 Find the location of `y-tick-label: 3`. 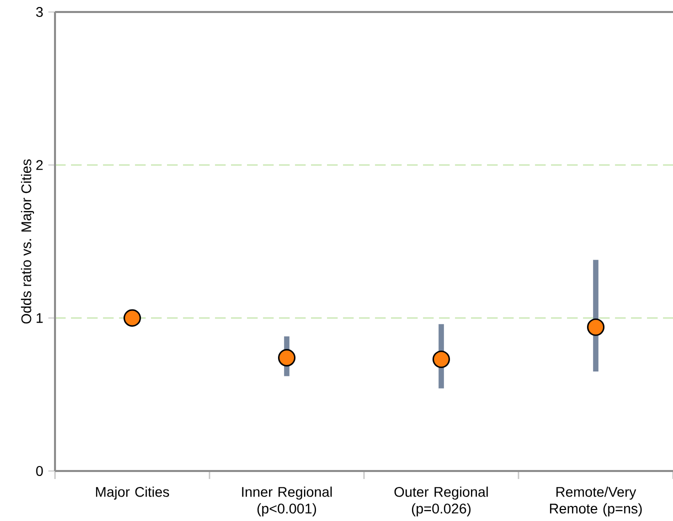

y-tick-label: 3 is located at coordinates (39, 12).